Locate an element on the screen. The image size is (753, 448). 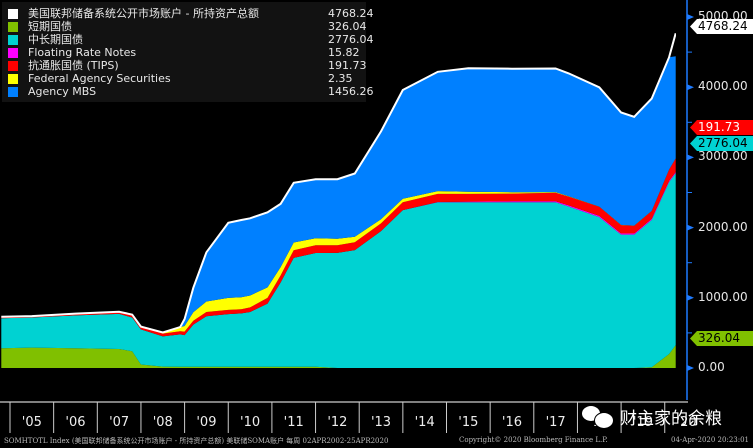
watermark: 财主家的余粮 is located at coordinates (652, 416).